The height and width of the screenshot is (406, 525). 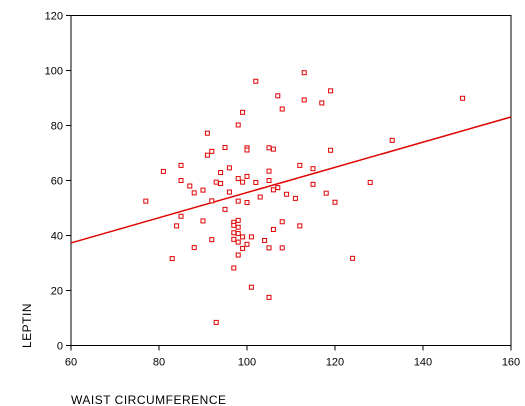 I want to click on x-axis-ticks: 60 80 100 120 140 160, so click(x=292, y=357).